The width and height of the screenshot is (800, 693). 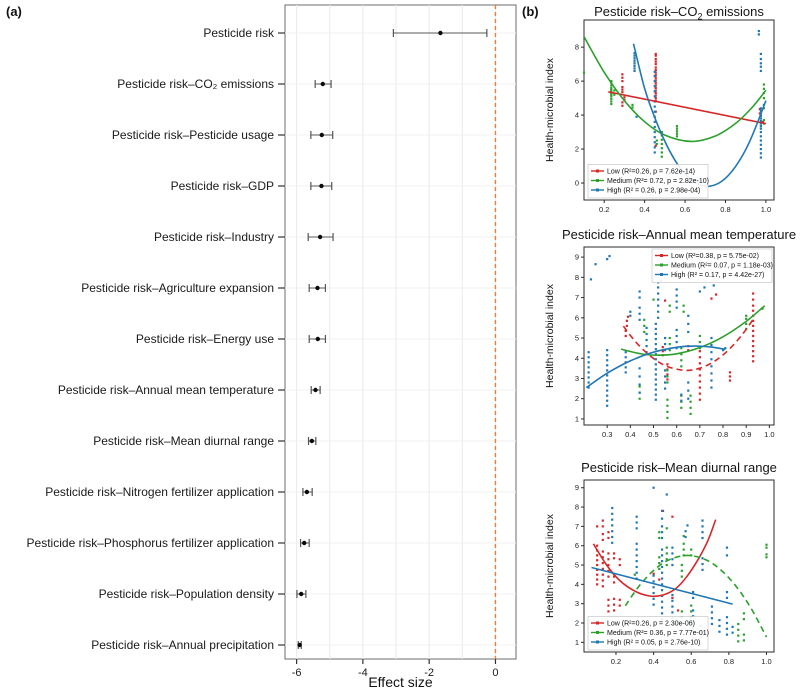 What do you see at coordinates (653, 191) in the screenshot?
I see `legend-label: High (R² = 0.26, p = 2.98e-04)` at bounding box center [653, 191].